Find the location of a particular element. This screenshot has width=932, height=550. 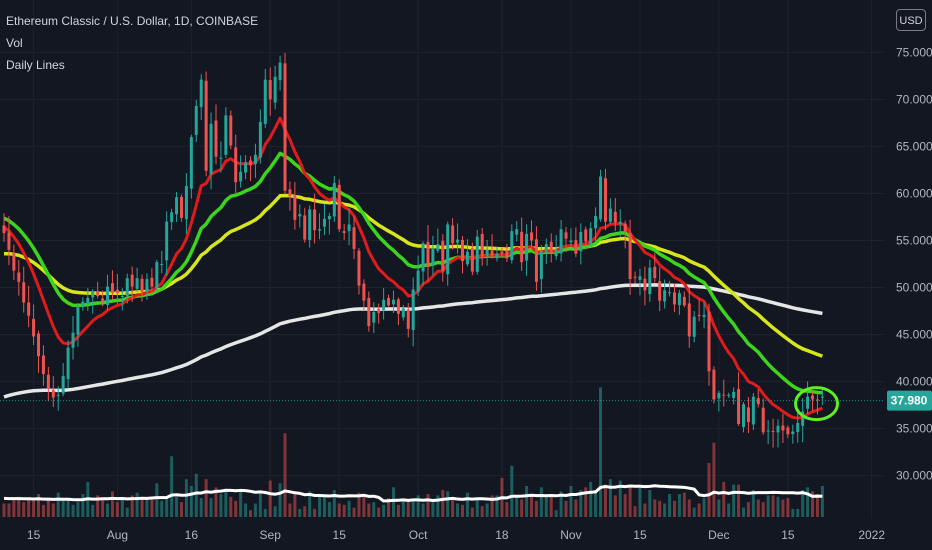

x-tick-label: 16 is located at coordinates (192, 535).